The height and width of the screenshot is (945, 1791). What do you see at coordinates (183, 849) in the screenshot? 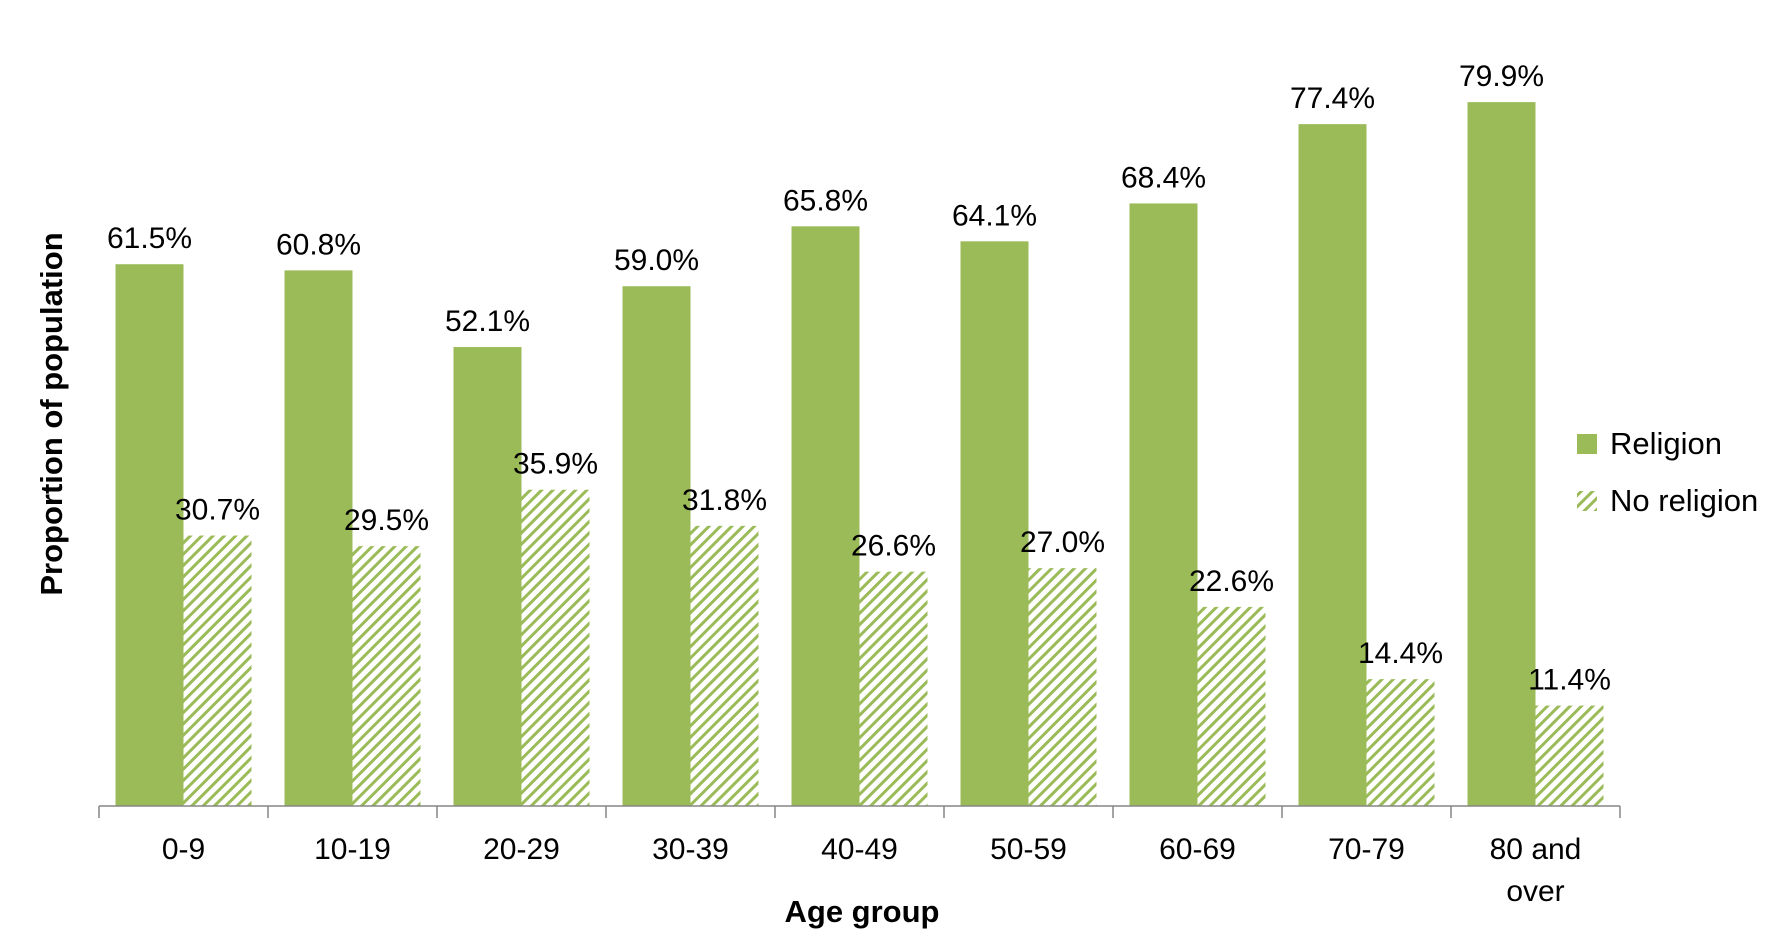
I see `x-tick-label-0-9: 0-9` at bounding box center [183, 849].